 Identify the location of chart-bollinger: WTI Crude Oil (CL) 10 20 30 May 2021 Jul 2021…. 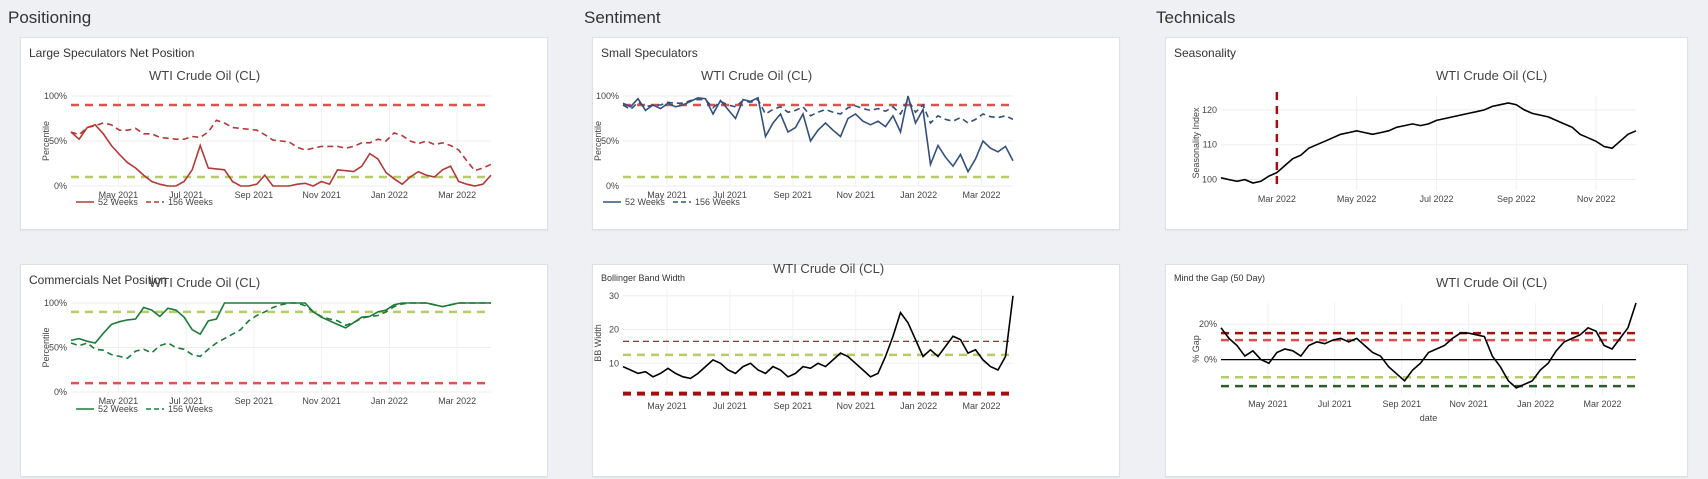
(803, 336).